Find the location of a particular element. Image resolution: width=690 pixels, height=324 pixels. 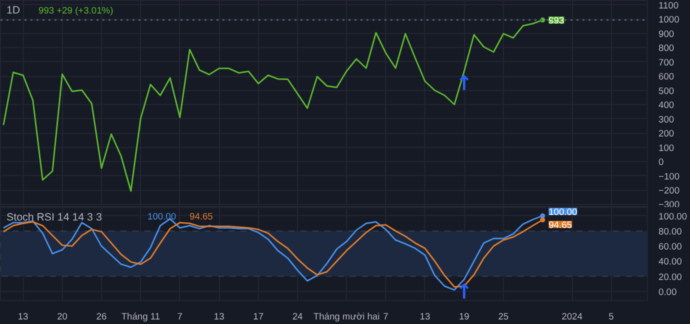

y-tick-label: 600 is located at coordinates (666, 77).